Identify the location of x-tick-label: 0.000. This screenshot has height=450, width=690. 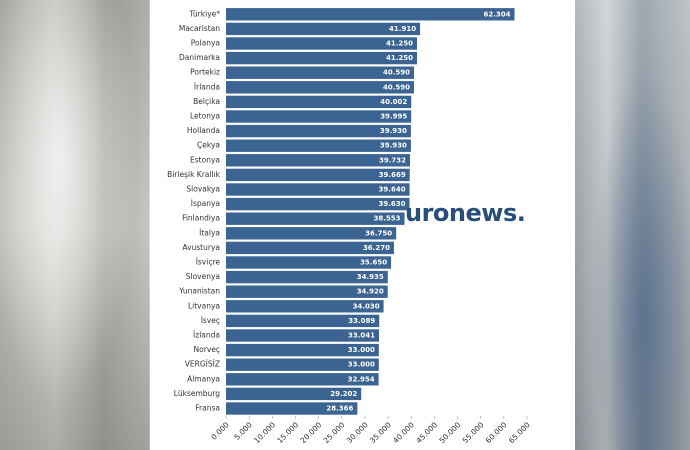
(220, 431).